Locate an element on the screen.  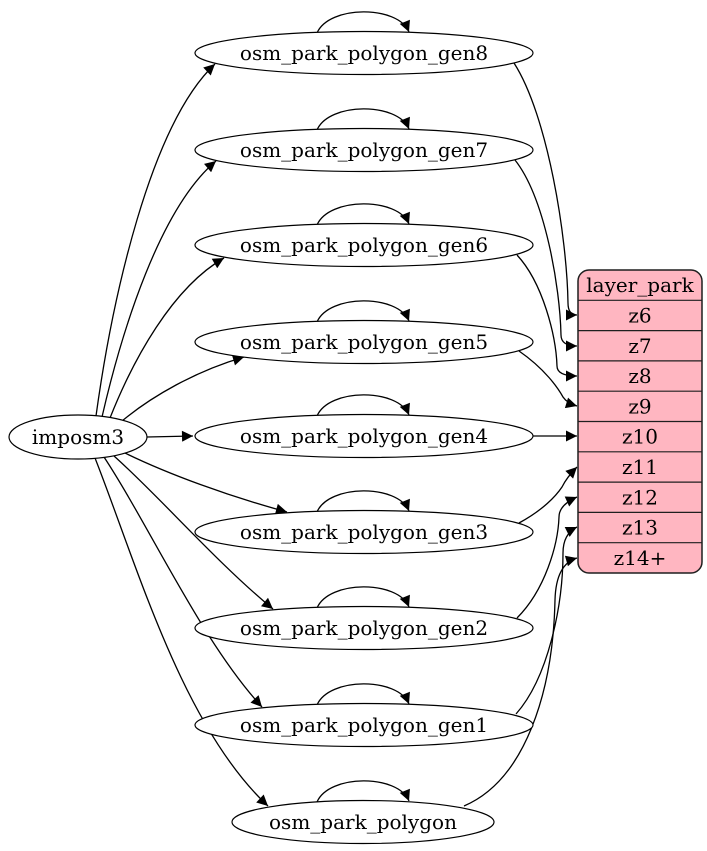
osm-park-polygon-ellipse is located at coordinates (363, 822).